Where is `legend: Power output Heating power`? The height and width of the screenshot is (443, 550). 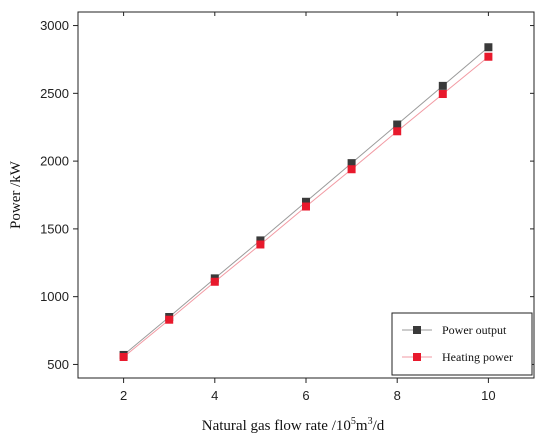
legend: Power output Heating power is located at coordinates (462, 344).